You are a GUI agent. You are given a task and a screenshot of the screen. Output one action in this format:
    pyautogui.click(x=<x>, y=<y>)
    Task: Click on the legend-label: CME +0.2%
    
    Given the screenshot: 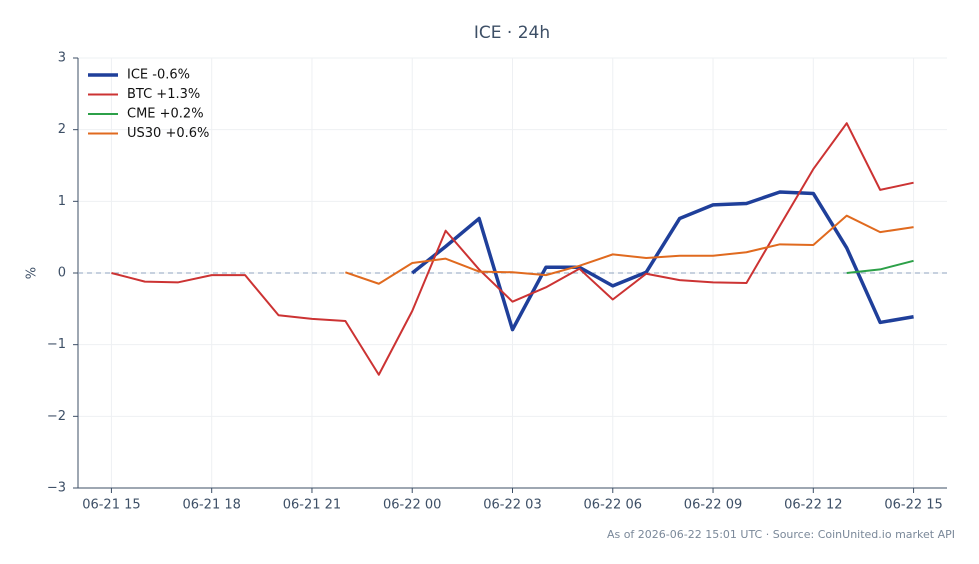 What is the action you would take?
    pyautogui.click(x=165, y=114)
    